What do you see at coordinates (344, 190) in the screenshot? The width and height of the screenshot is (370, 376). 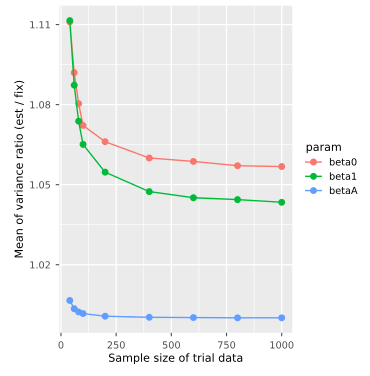 I see `legend-label: betaA` at bounding box center [344, 190].